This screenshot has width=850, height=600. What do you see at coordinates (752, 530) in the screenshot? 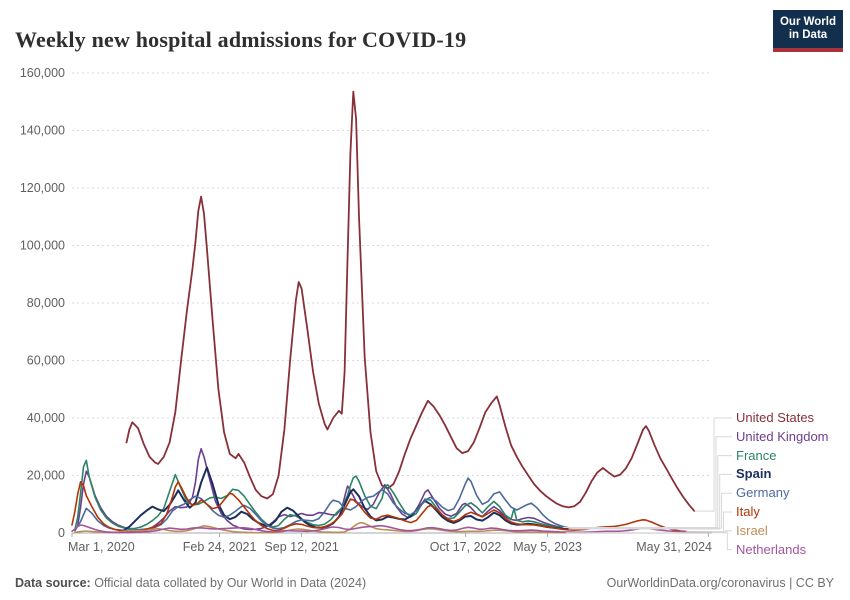
I see `legend-item-israel: Israel` at bounding box center [752, 530].